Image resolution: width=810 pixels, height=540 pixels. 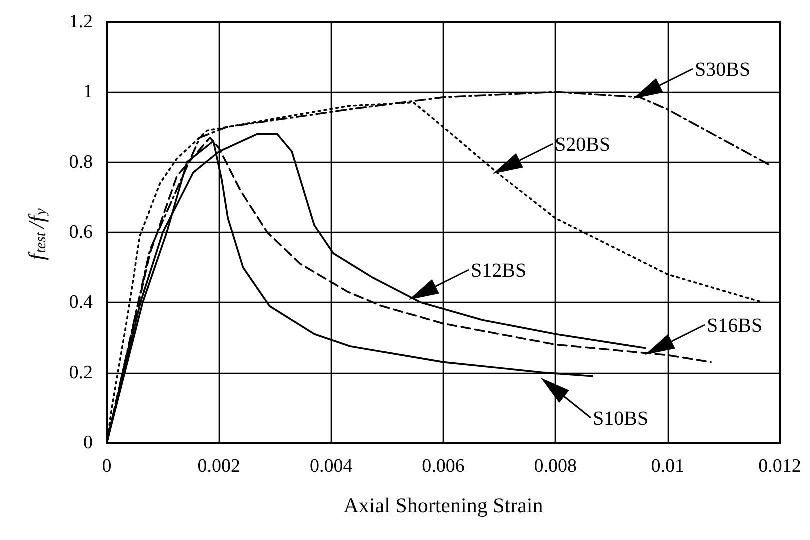 What do you see at coordinates (219, 466) in the screenshot?
I see `x-tick-label: 0.002` at bounding box center [219, 466].